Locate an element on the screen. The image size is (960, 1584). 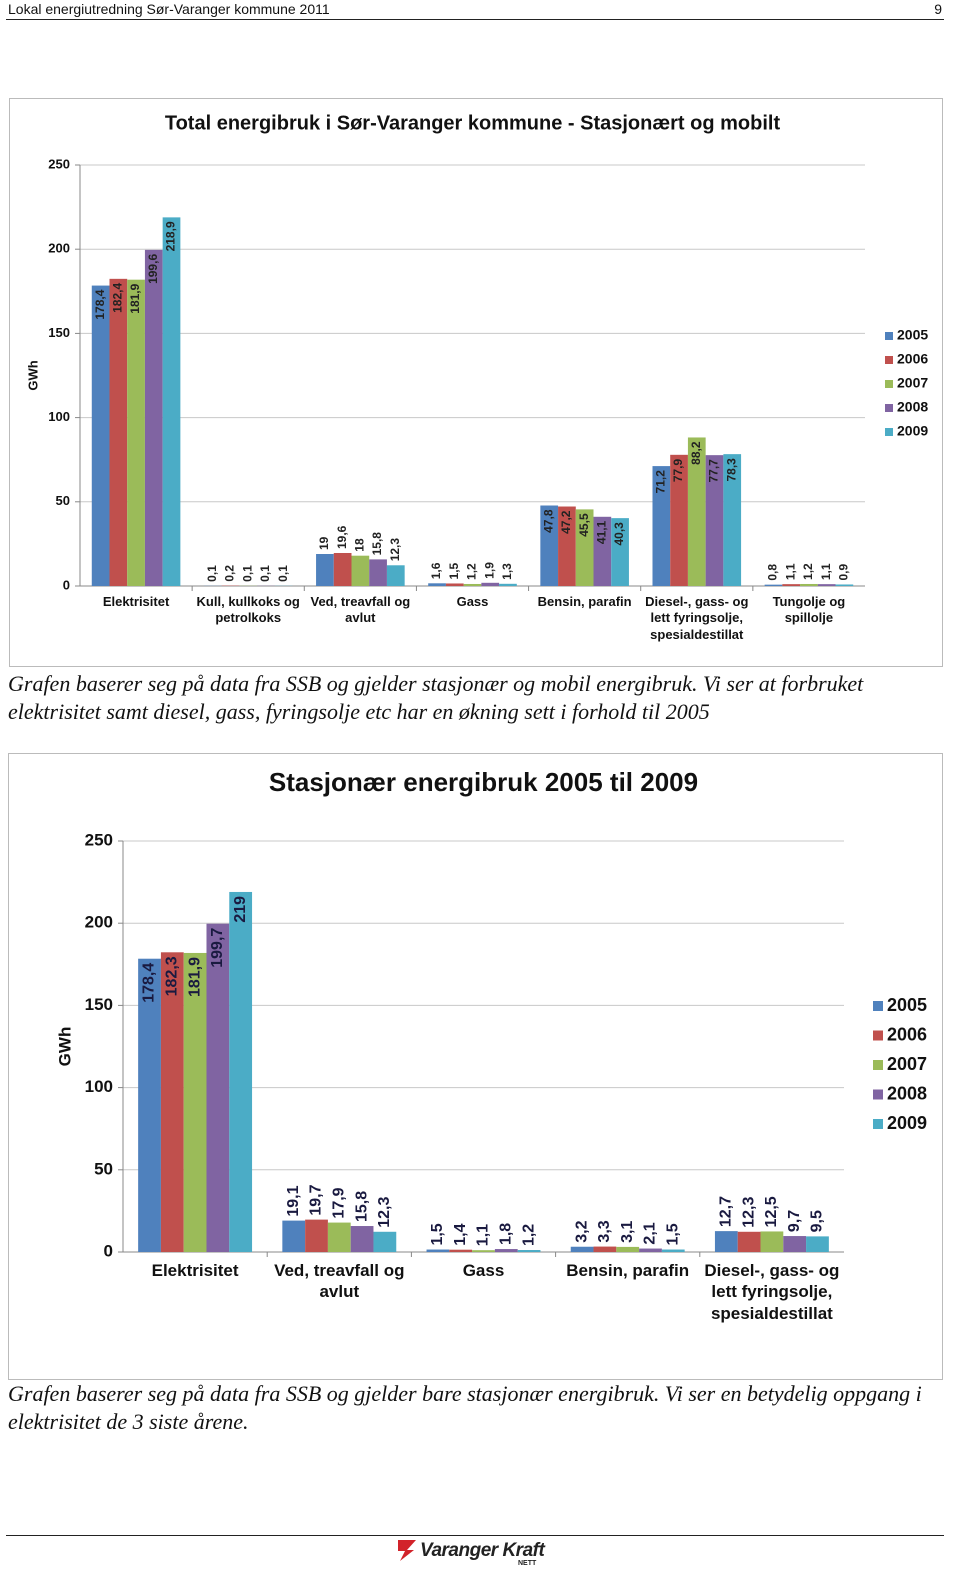
logo-sub: NETT is located at coordinates (527, 1563).